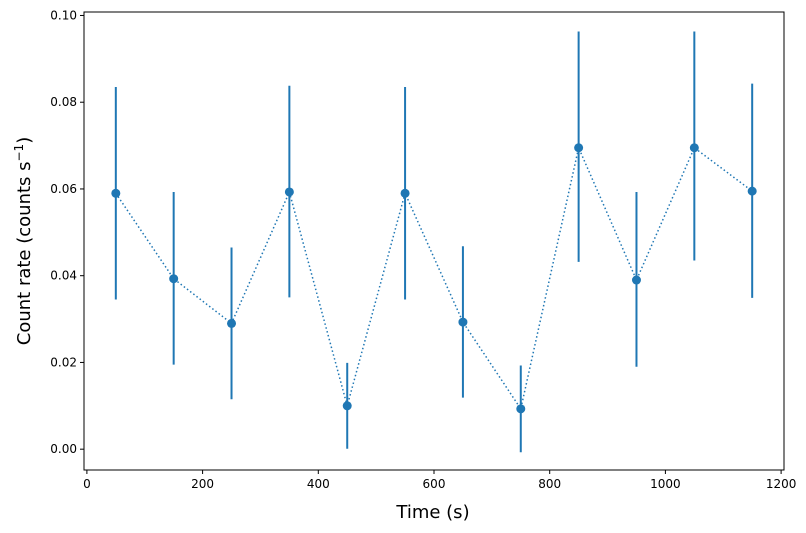 This screenshot has height=533, width=806. I want to click on y-axis-label-prefix: Count rate (counts s, so click(24, 253).